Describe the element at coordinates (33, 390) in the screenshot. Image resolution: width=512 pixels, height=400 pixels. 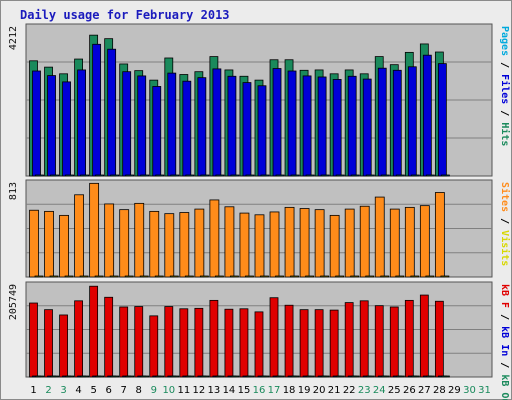
I see `day-label-1: 1` at that location.